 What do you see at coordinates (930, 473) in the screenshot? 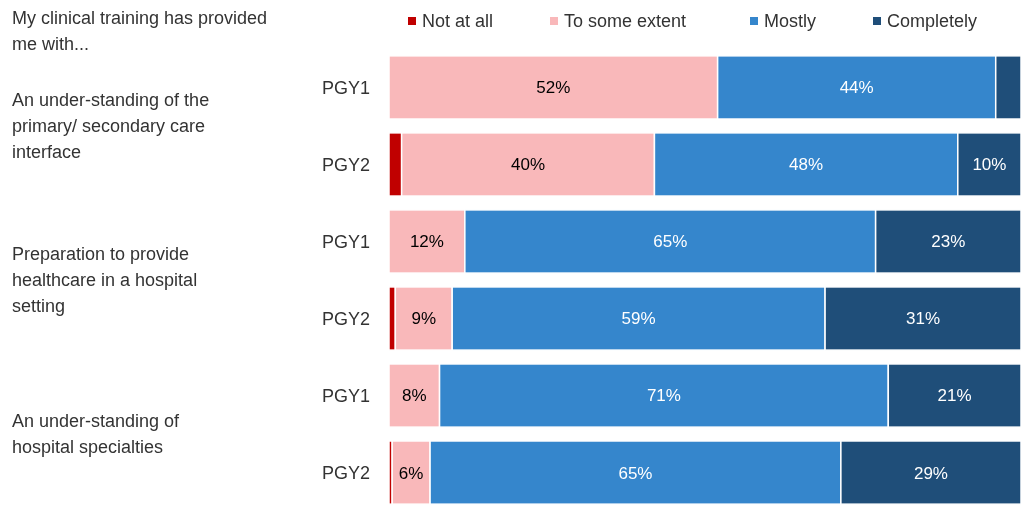
I see `data-label: 29%` at bounding box center [930, 473].